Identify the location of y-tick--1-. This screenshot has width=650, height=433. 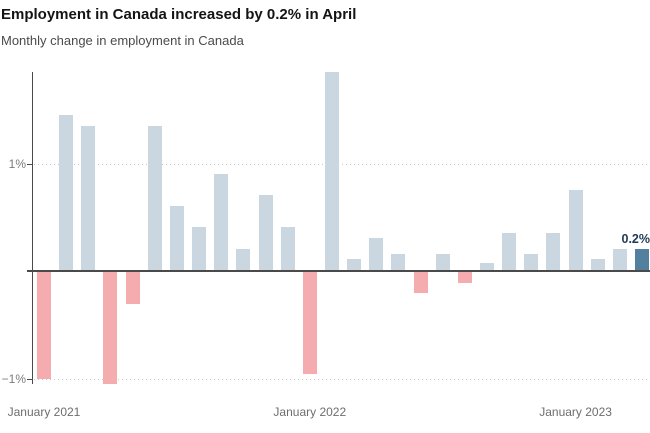
(29, 379).